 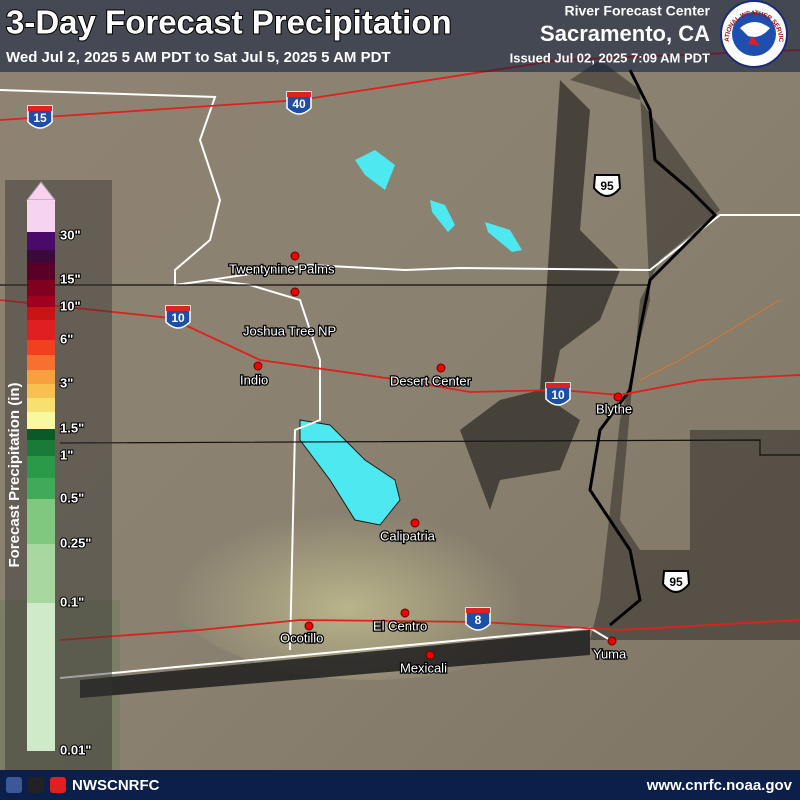 I want to click on place-label: Desert Center, so click(x=431, y=380).